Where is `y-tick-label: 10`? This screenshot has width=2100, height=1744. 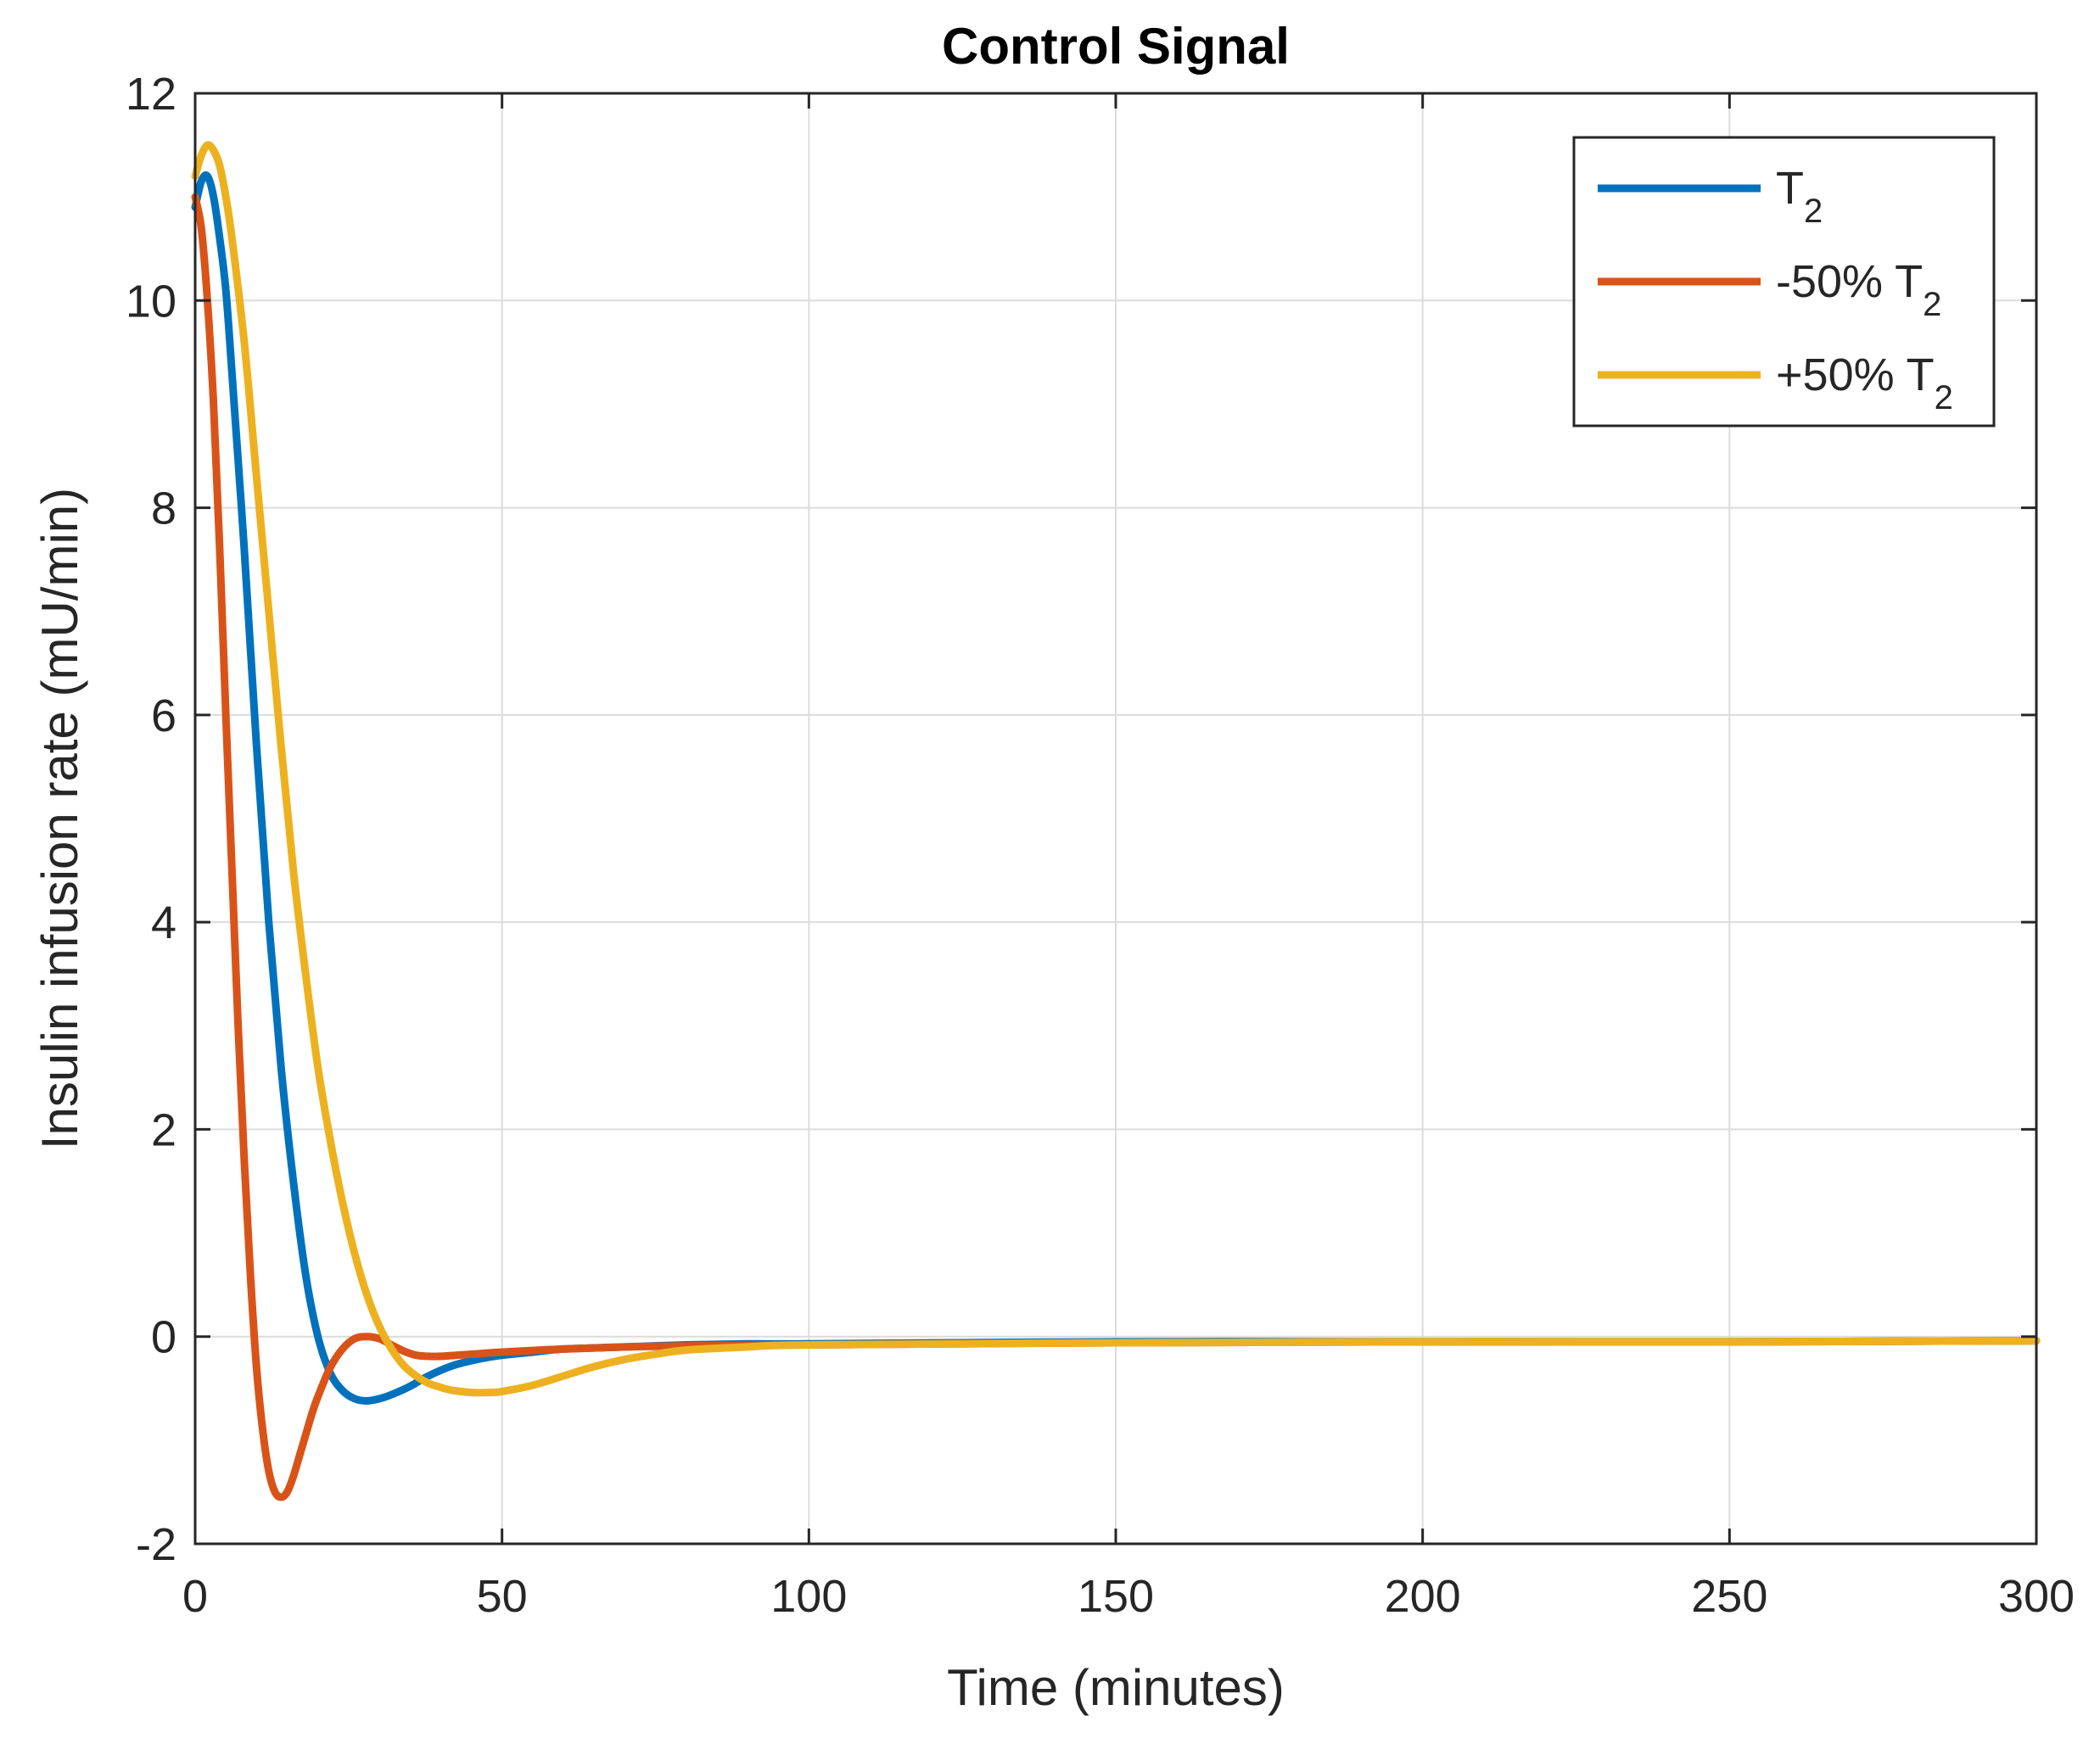
y-tick-label: 10 is located at coordinates (151, 301).